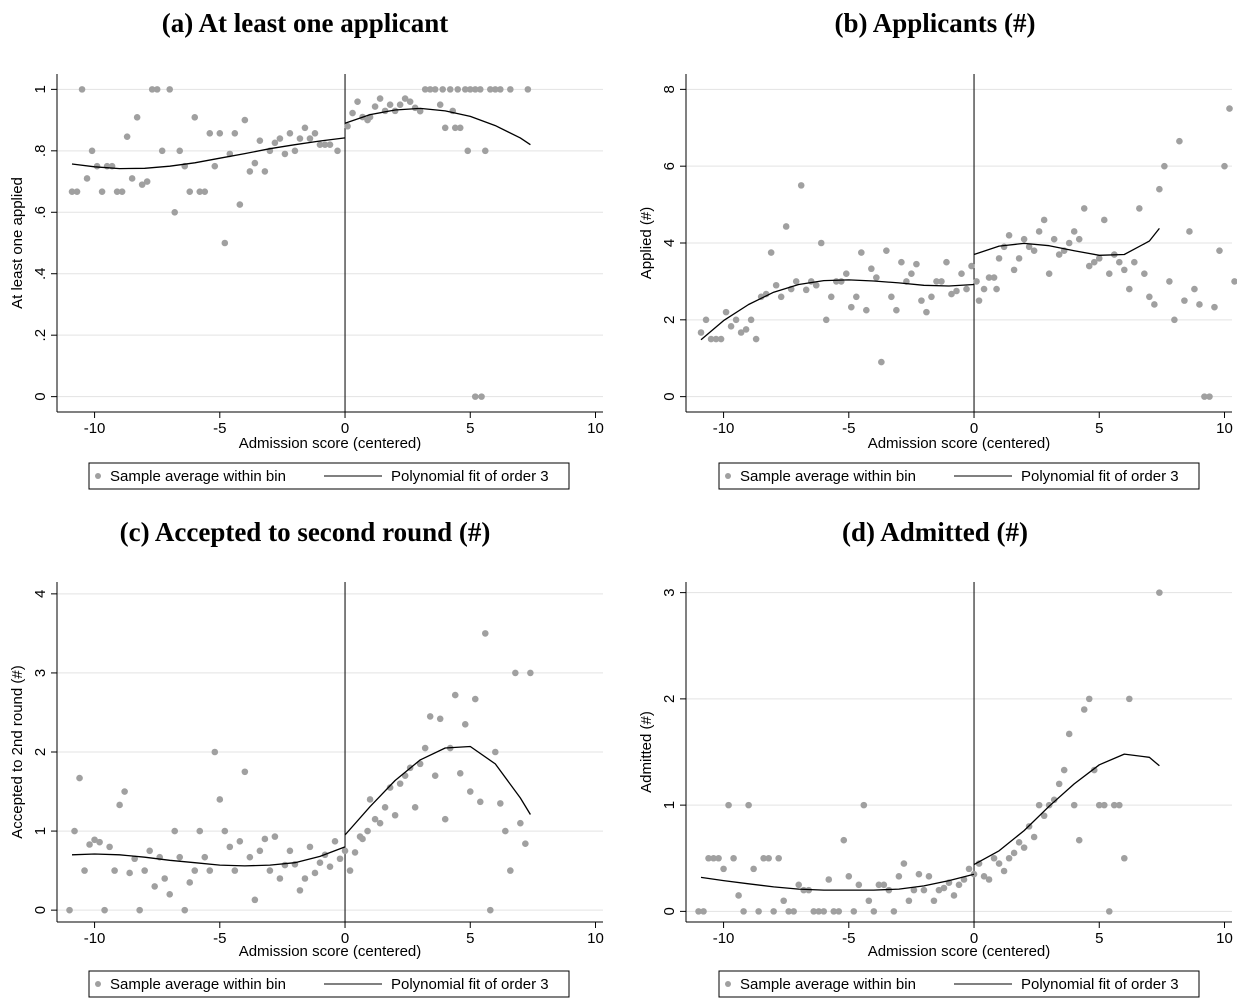 This screenshot has height=998, width=1237. Describe the element at coordinates (669, 166) in the screenshot. I see `y-tick-label: 6` at that location.